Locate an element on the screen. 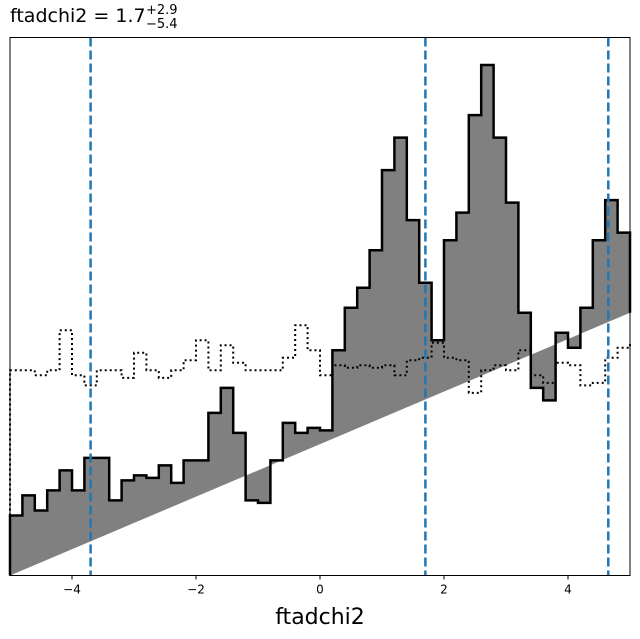 The width and height of the screenshot is (640, 639). x-axis-ticks: −4 −2 0 2 4 is located at coordinates (317, 586).